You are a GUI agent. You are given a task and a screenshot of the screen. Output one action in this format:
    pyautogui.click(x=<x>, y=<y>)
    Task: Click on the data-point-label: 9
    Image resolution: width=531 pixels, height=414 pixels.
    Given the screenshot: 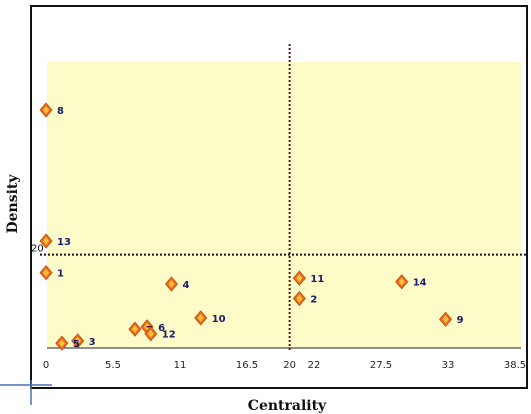 What is the action you would take?
    pyautogui.click(x=460, y=320)
    